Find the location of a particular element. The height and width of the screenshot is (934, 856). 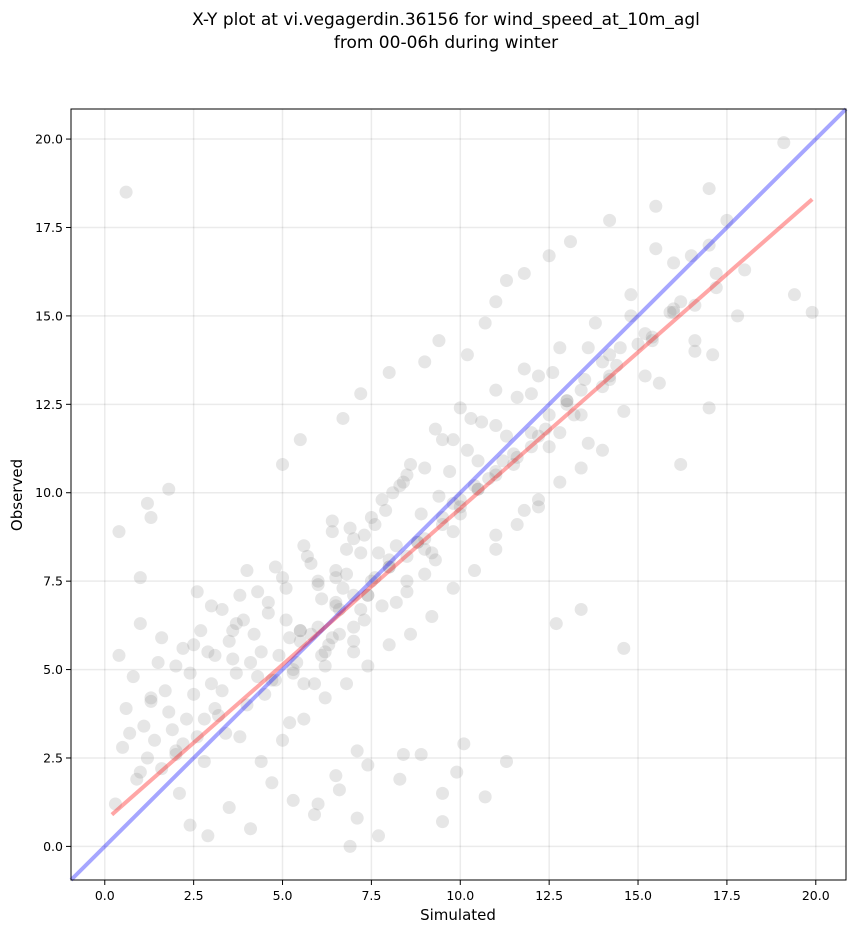

y-tick-label: 15.0 is located at coordinates (49, 315).